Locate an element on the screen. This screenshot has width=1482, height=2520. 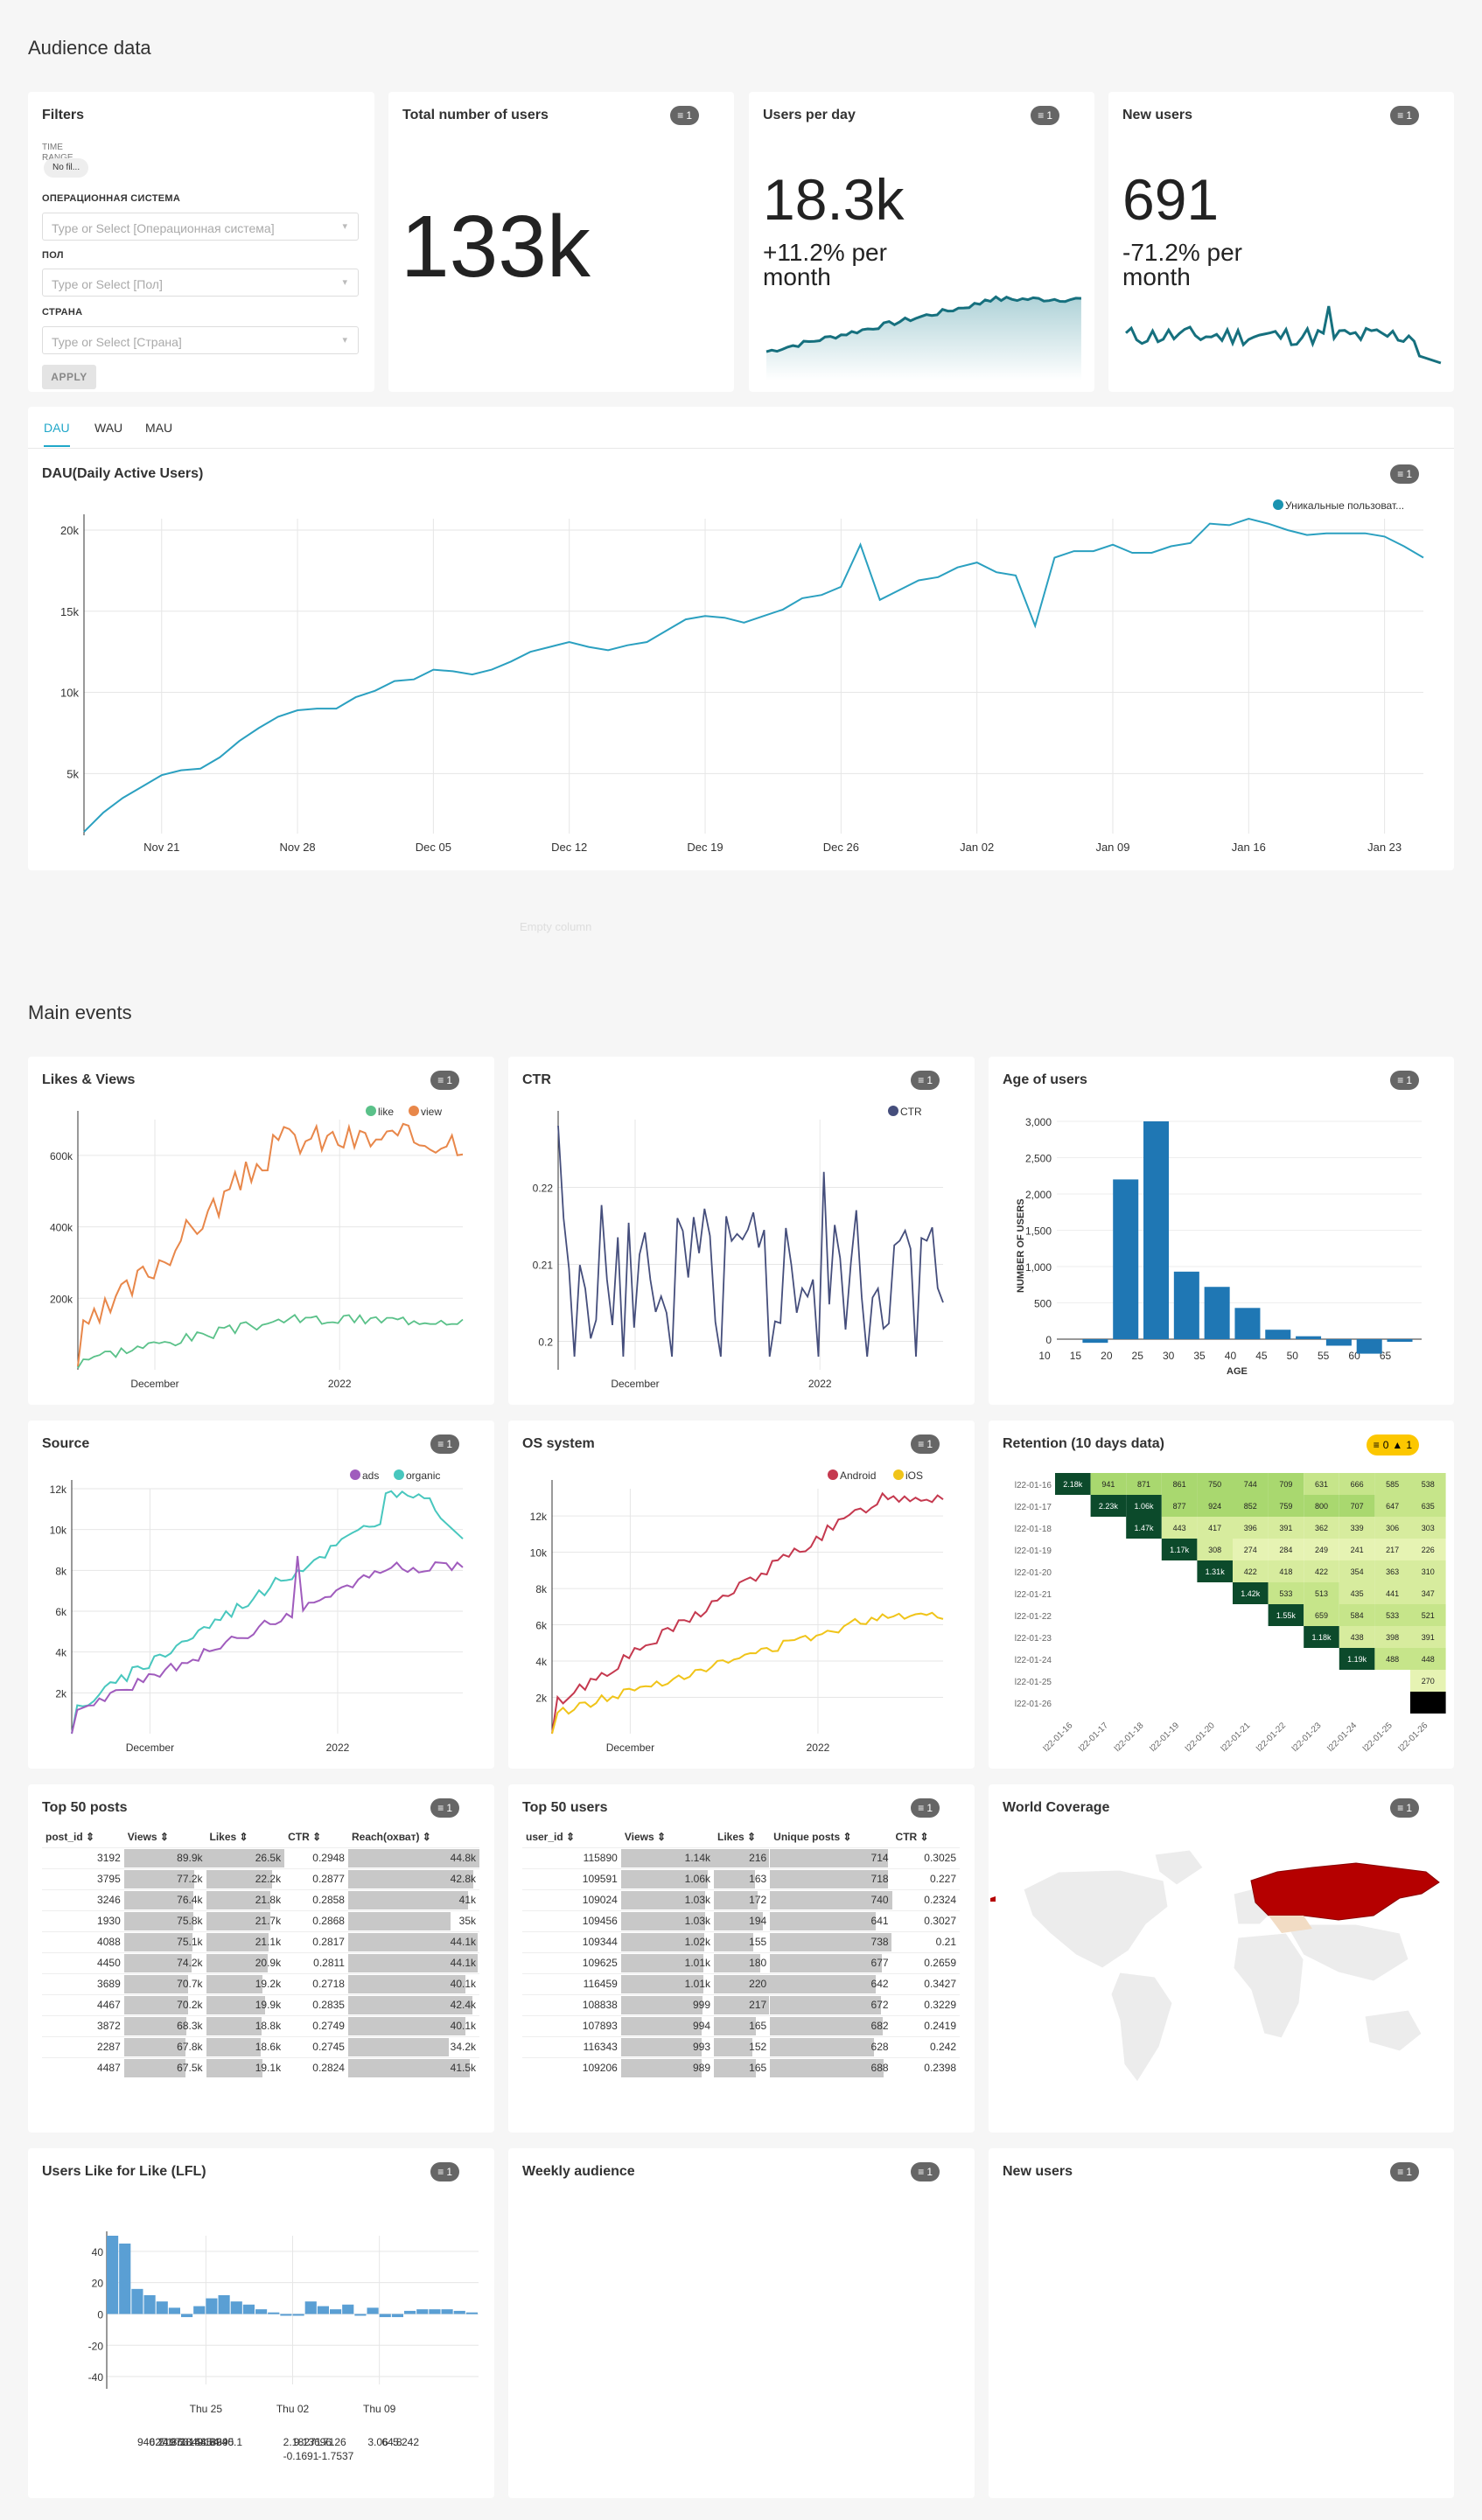
table-row: 3192 89.9k 26.5k 0.2948 44.8k is located at coordinates (260, 1857).